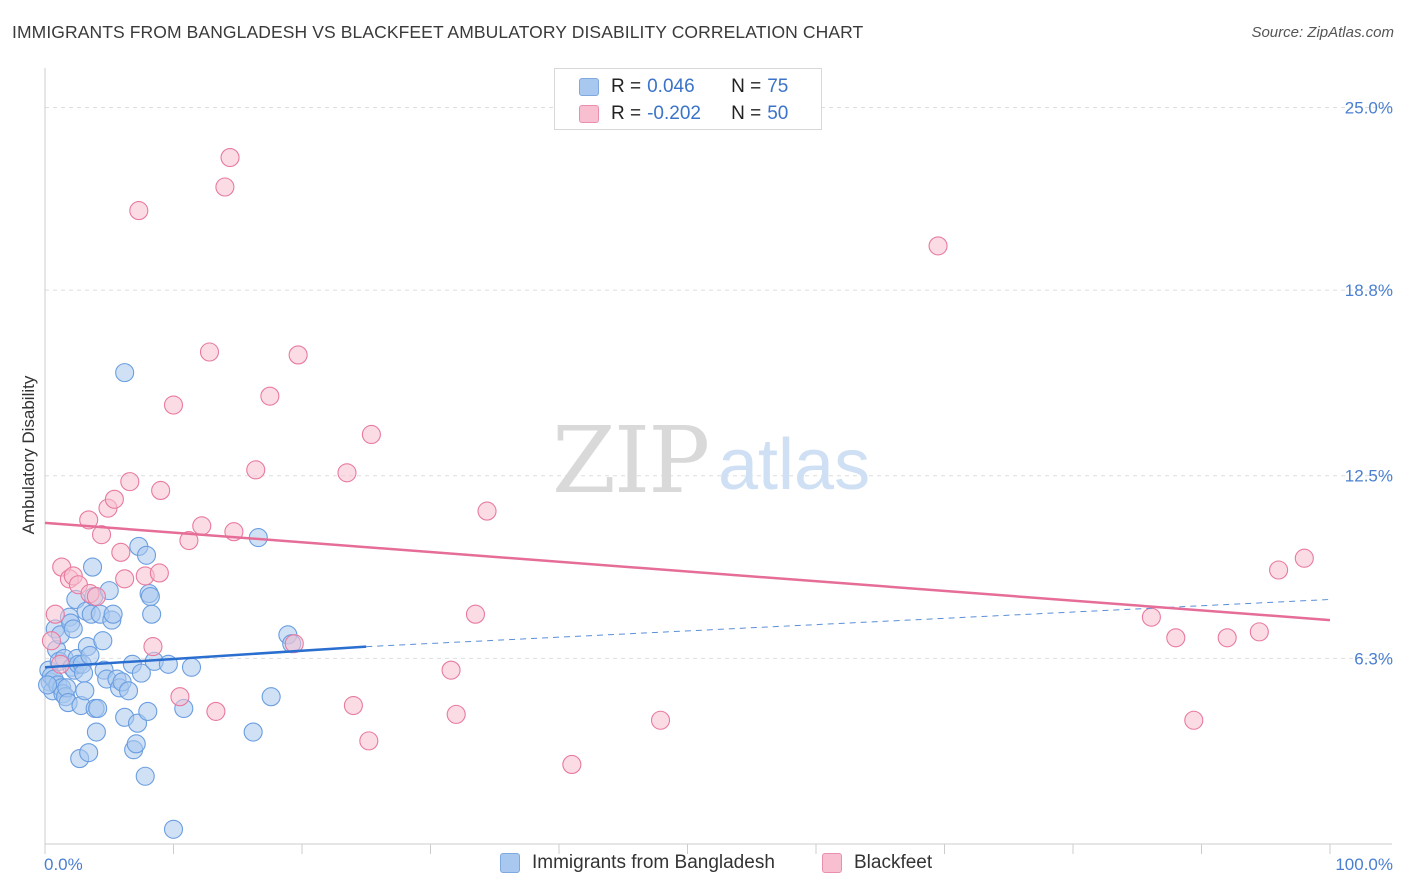  What do you see at coordinates (1364, 864) in the screenshot?
I see `x-tick-label: 100.0%` at bounding box center [1364, 864].